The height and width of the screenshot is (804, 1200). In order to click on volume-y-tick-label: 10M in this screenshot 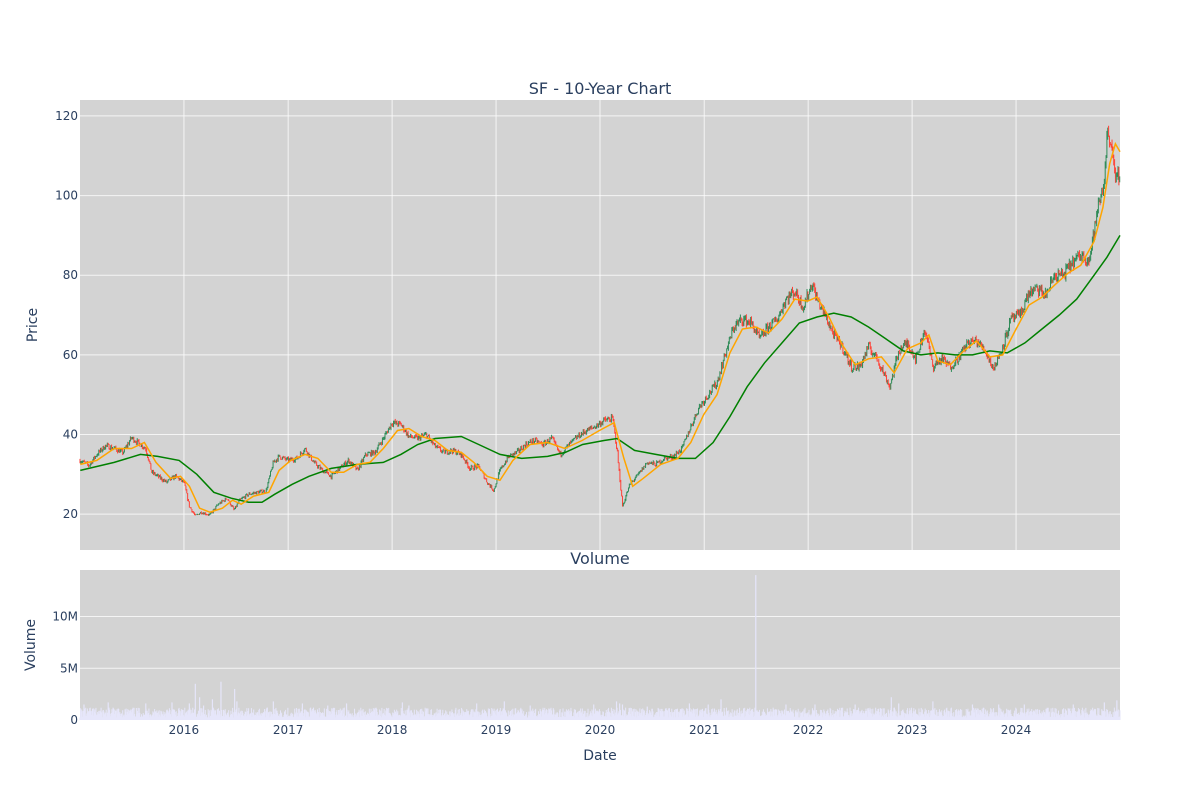, I will do `click(65, 617)`.